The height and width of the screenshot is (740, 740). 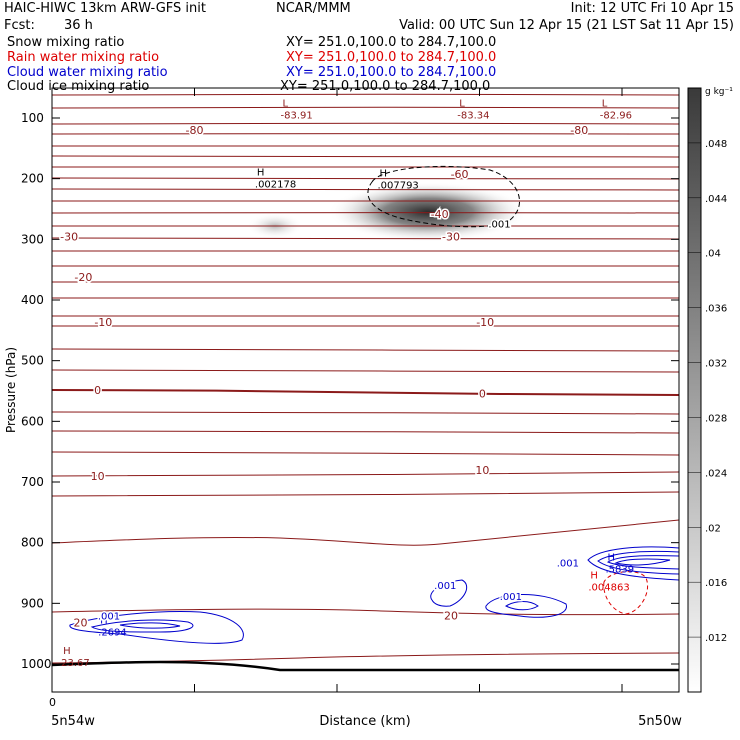 I want to click on field-name-snow: Snow mixing ratio, so click(x=66, y=42).